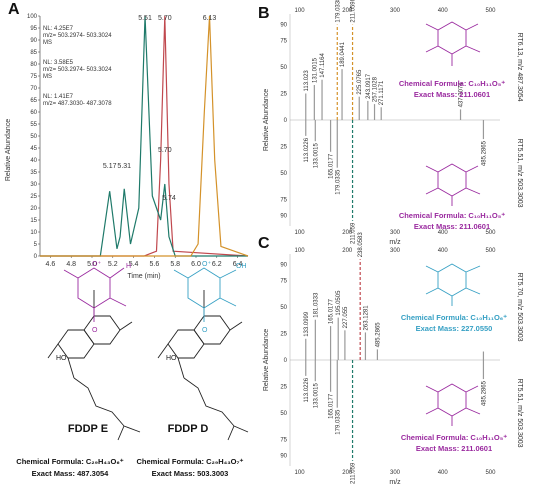 The width and height of the screenshot is (550, 489). Describe the element at coordinates (395, 11) in the screenshot. I see `spec-b-x-tick-top: 300` at that location.